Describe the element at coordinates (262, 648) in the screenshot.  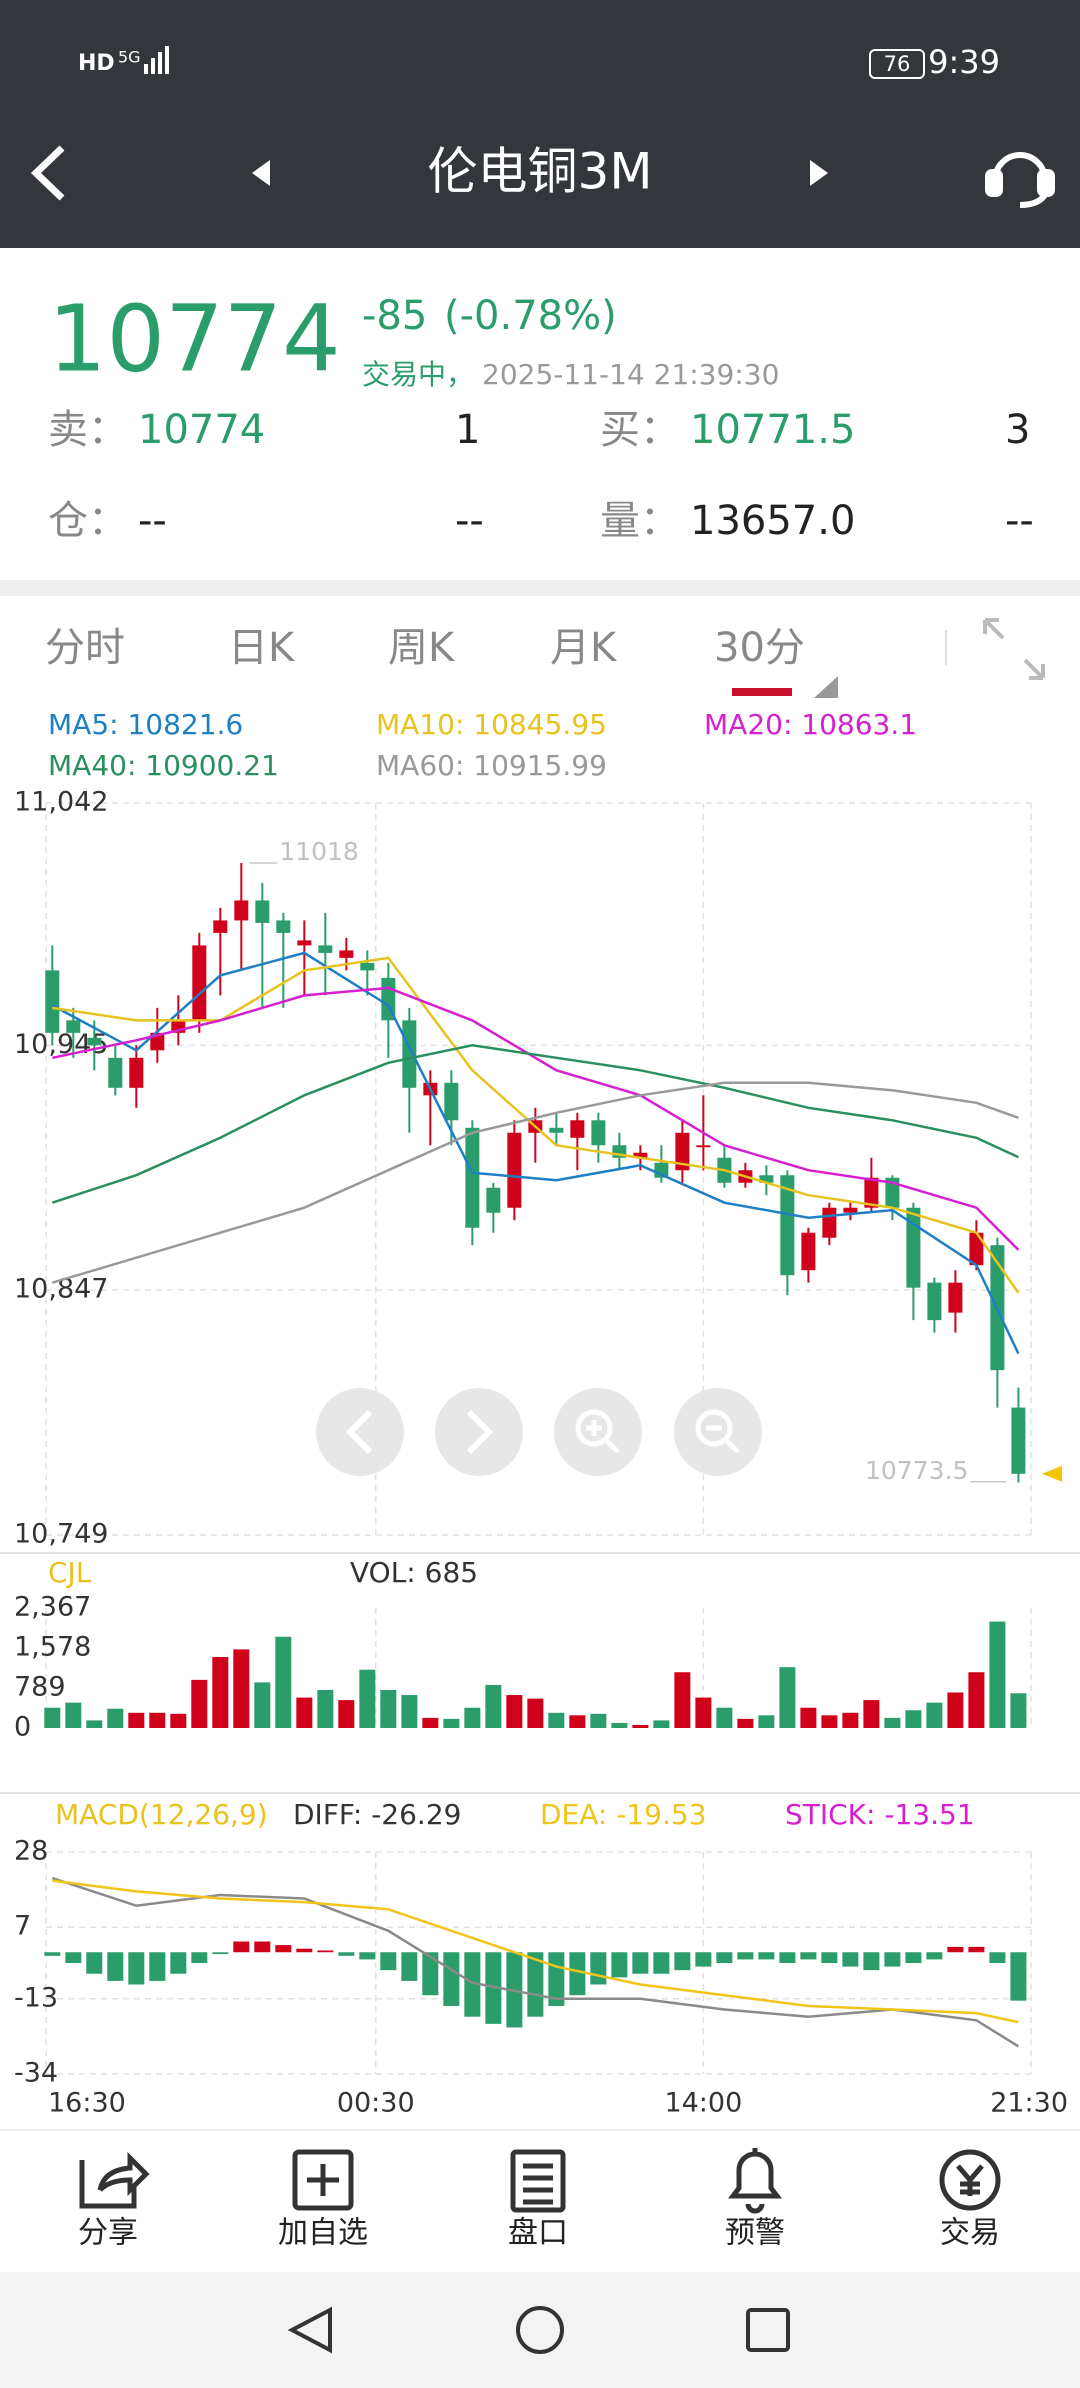
I see `tab: 日K` at that location.